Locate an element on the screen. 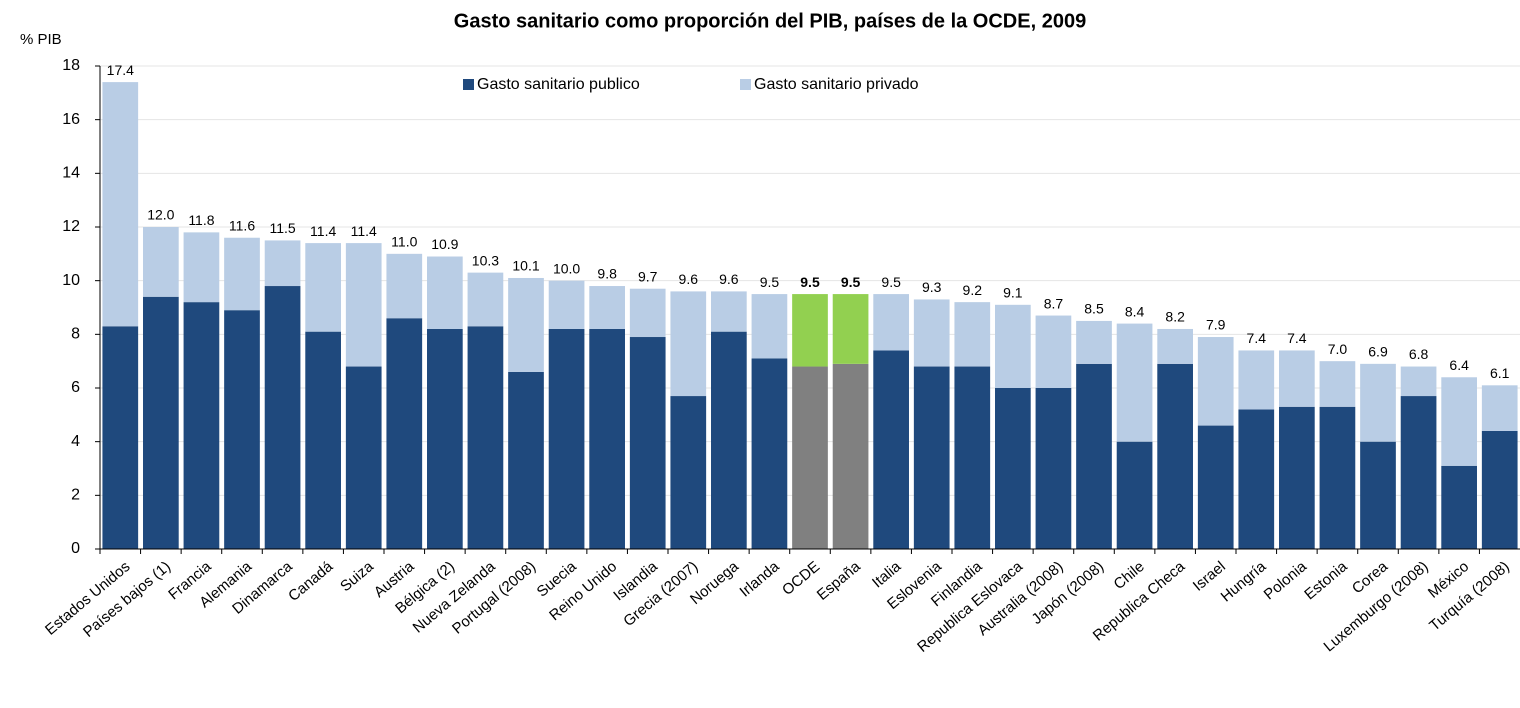  value-label: 8.5 is located at coordinates (1094, 309).